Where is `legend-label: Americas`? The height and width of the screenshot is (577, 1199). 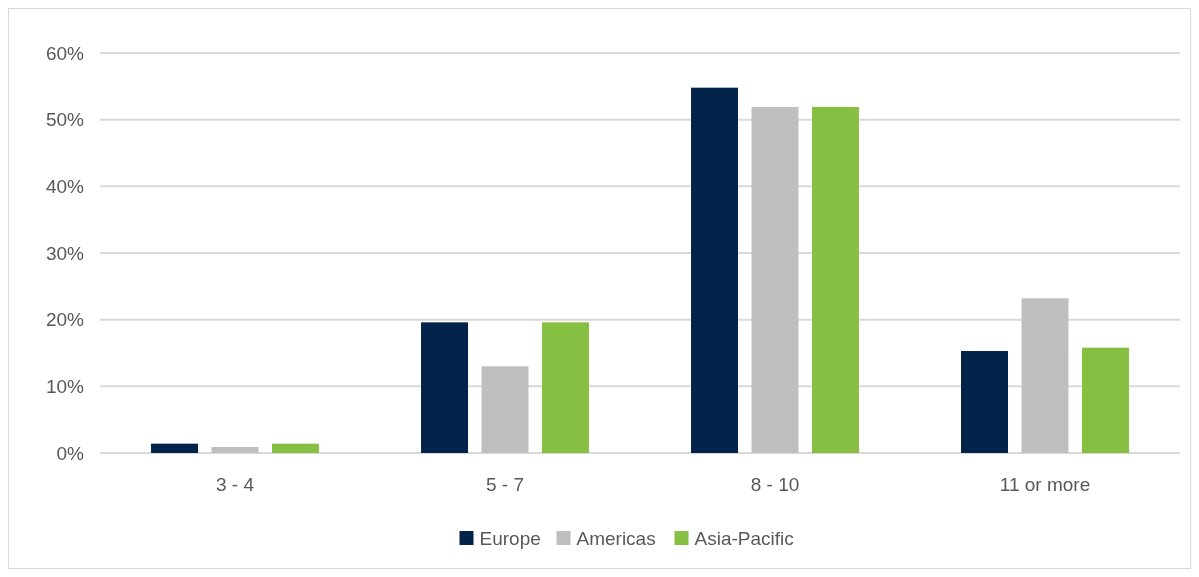
legend-label: Americas is located at coordinates (616, 538).